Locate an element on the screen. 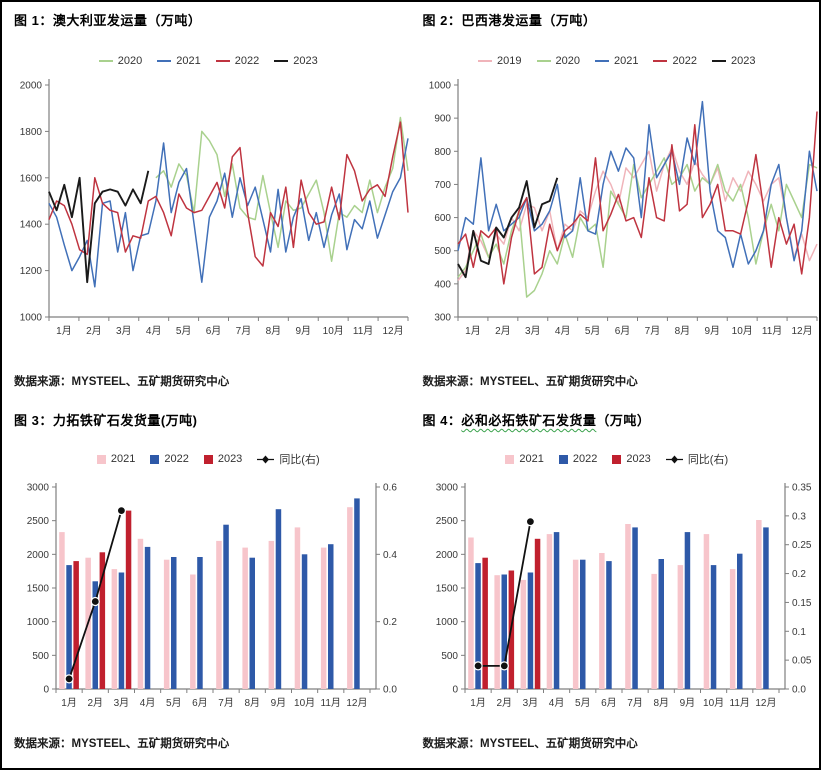 This screenshot has width=821, height=770. chart3-title: 图 3：力拓铁矿石发货量(万吨) is located at coordinates (106, 420).